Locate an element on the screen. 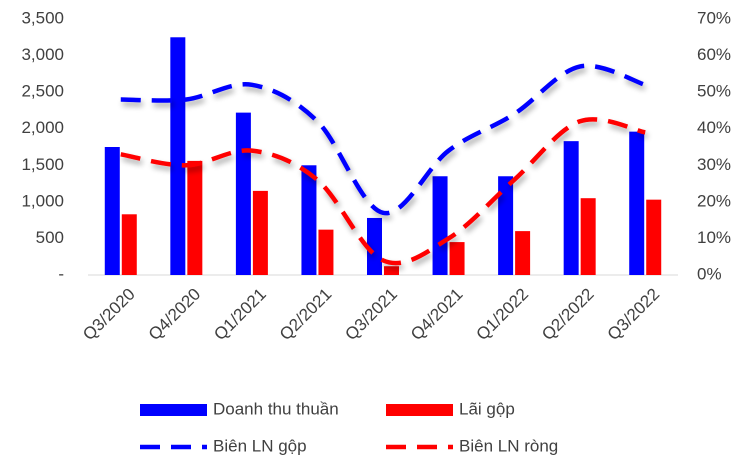 Image resolution: width=737 pixels, height=461 pixels. y-tick-label: 2,000 is located at coordinates (42, 127).